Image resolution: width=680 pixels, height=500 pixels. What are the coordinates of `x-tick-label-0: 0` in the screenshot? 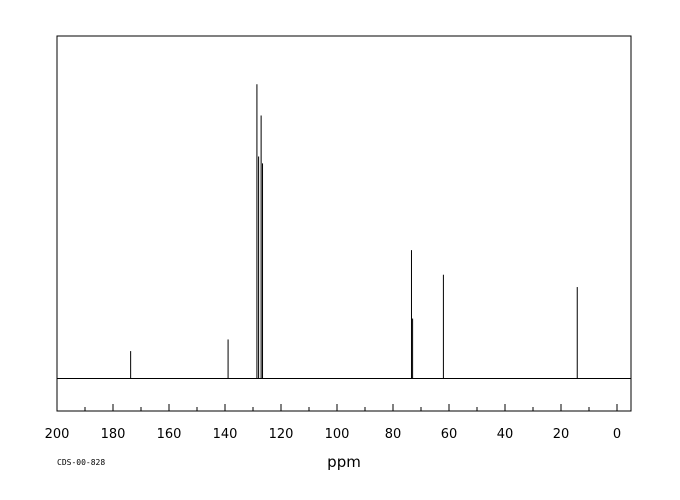 It's located at (617, 434).